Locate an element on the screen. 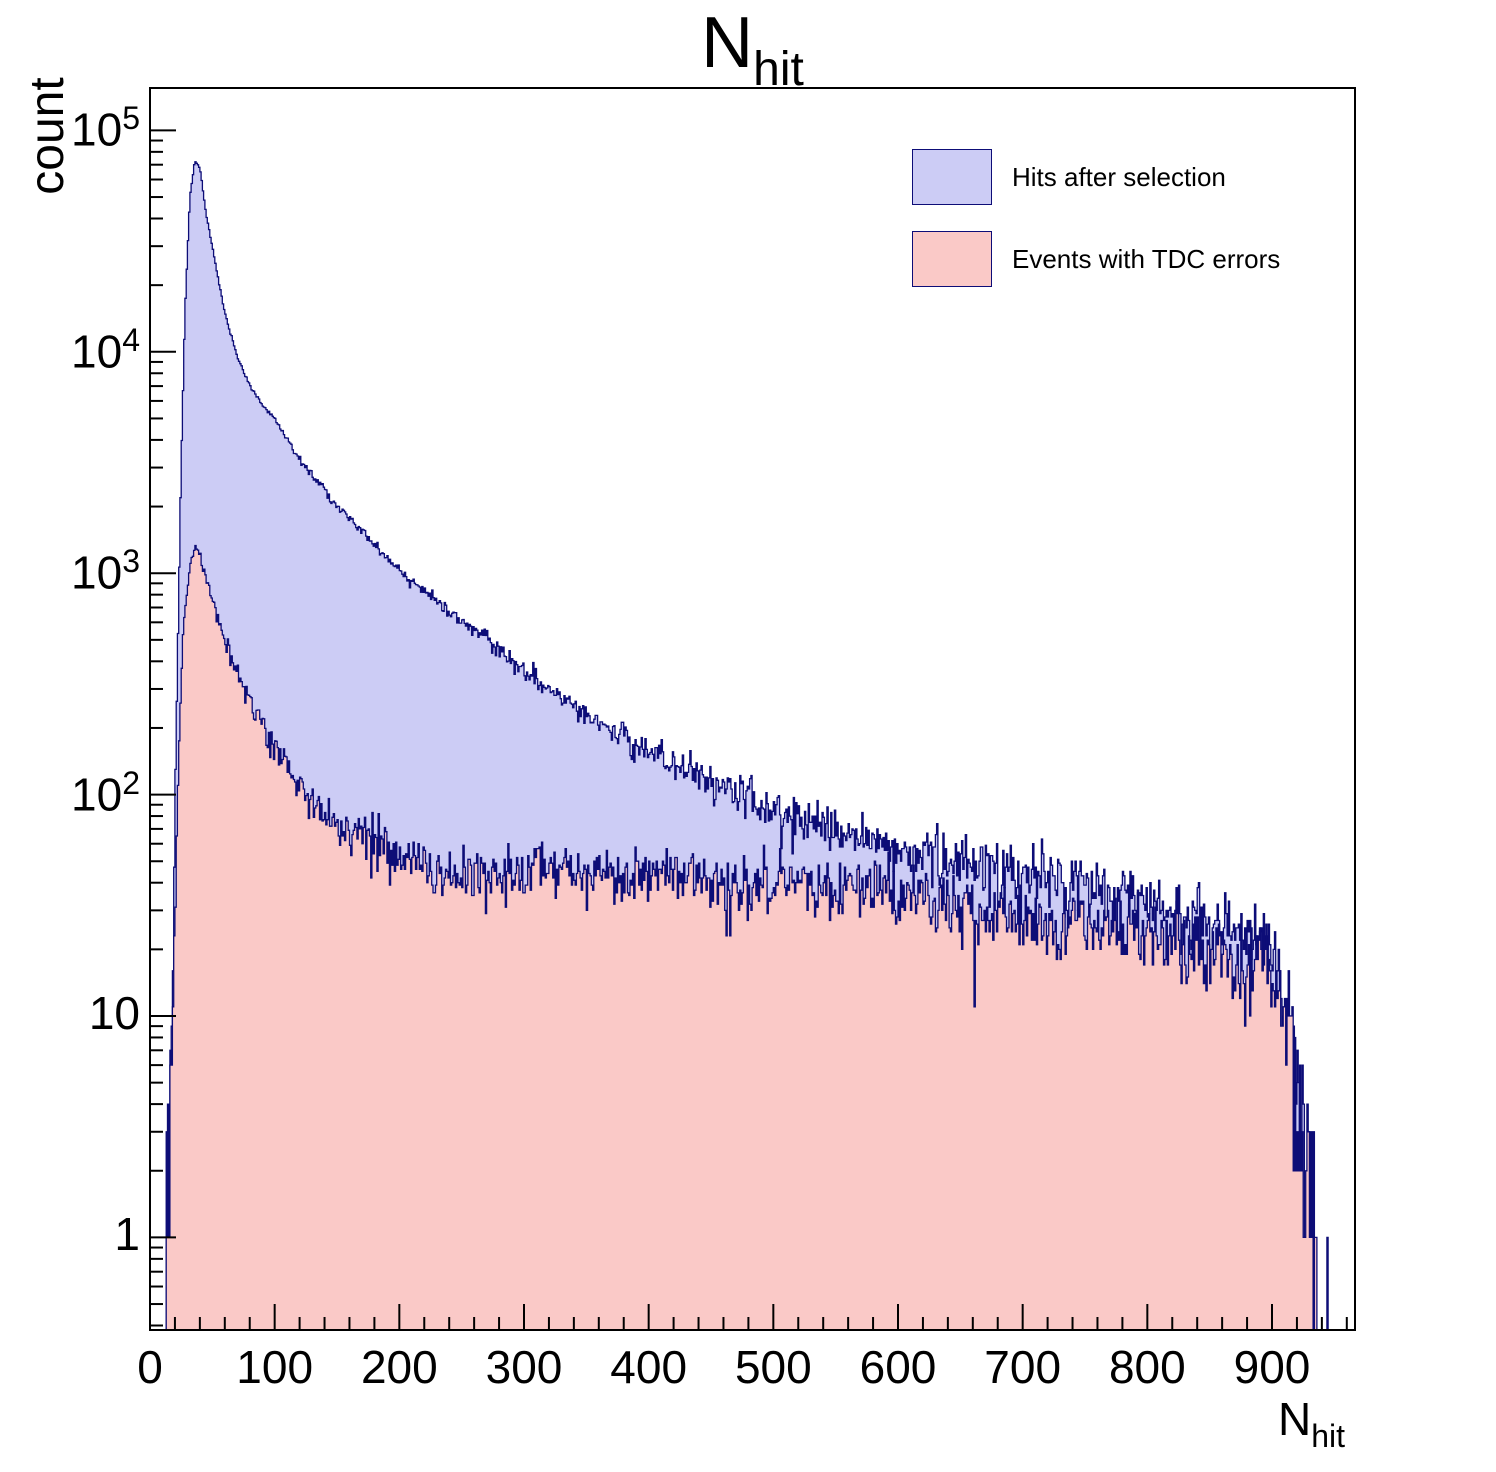  y-tick-label: 10 is located at coordinates (114, 1013).